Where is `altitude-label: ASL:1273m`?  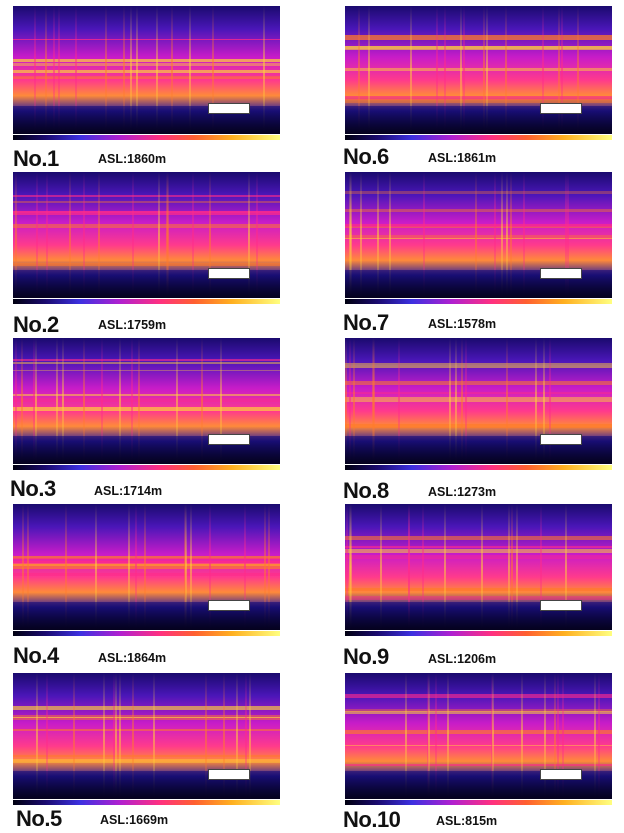 altitude-label: ASL:1273m is located at coordinates (462, 492).